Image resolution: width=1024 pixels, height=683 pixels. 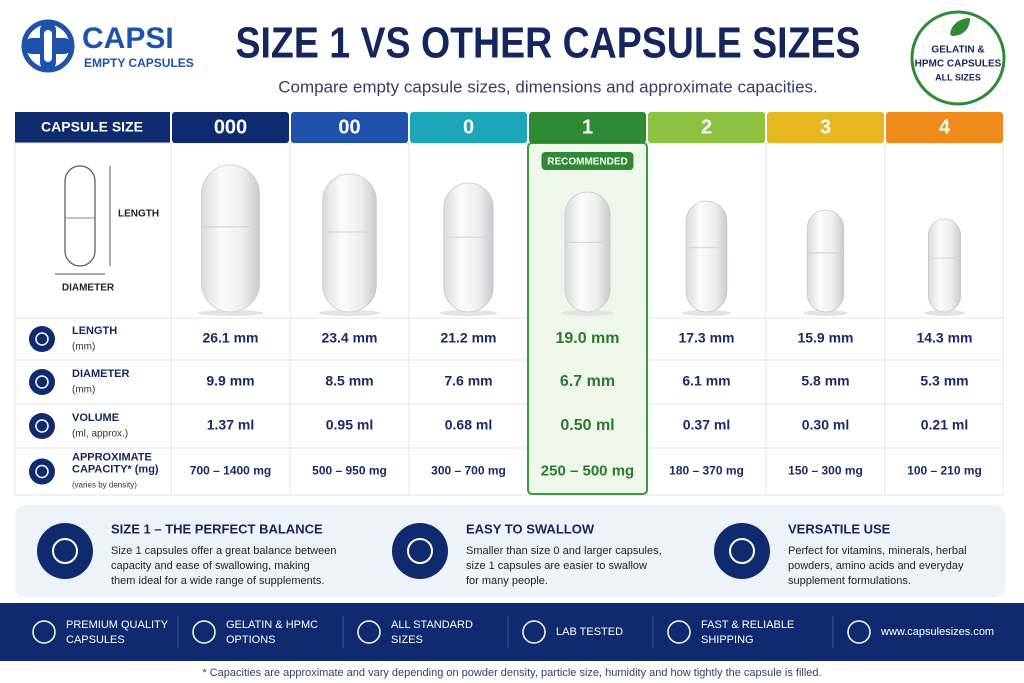 What do you see at coordinates (587, 425) in the screenshot?
I see `cell-value: 0.50 ml` at bounding box center [587, 425].